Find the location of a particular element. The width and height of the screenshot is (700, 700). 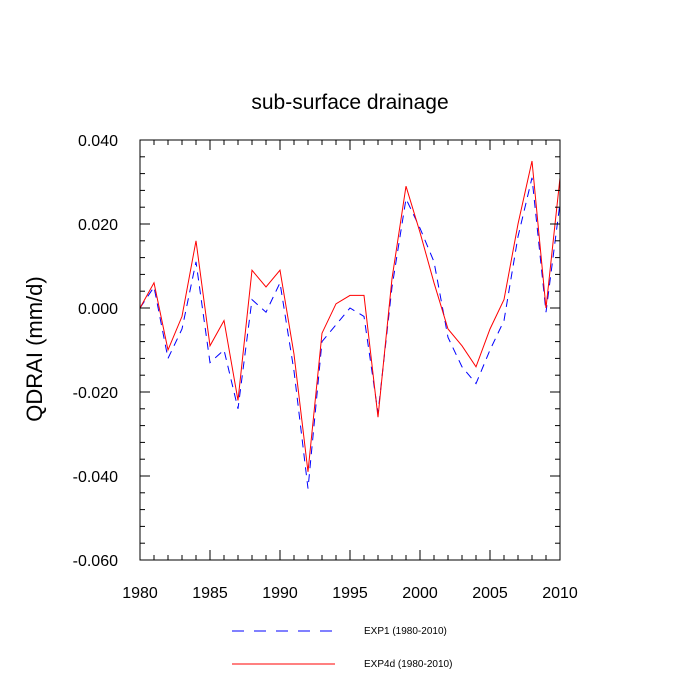

x-tick-label: 1985 is located at coordinates (210, 593).